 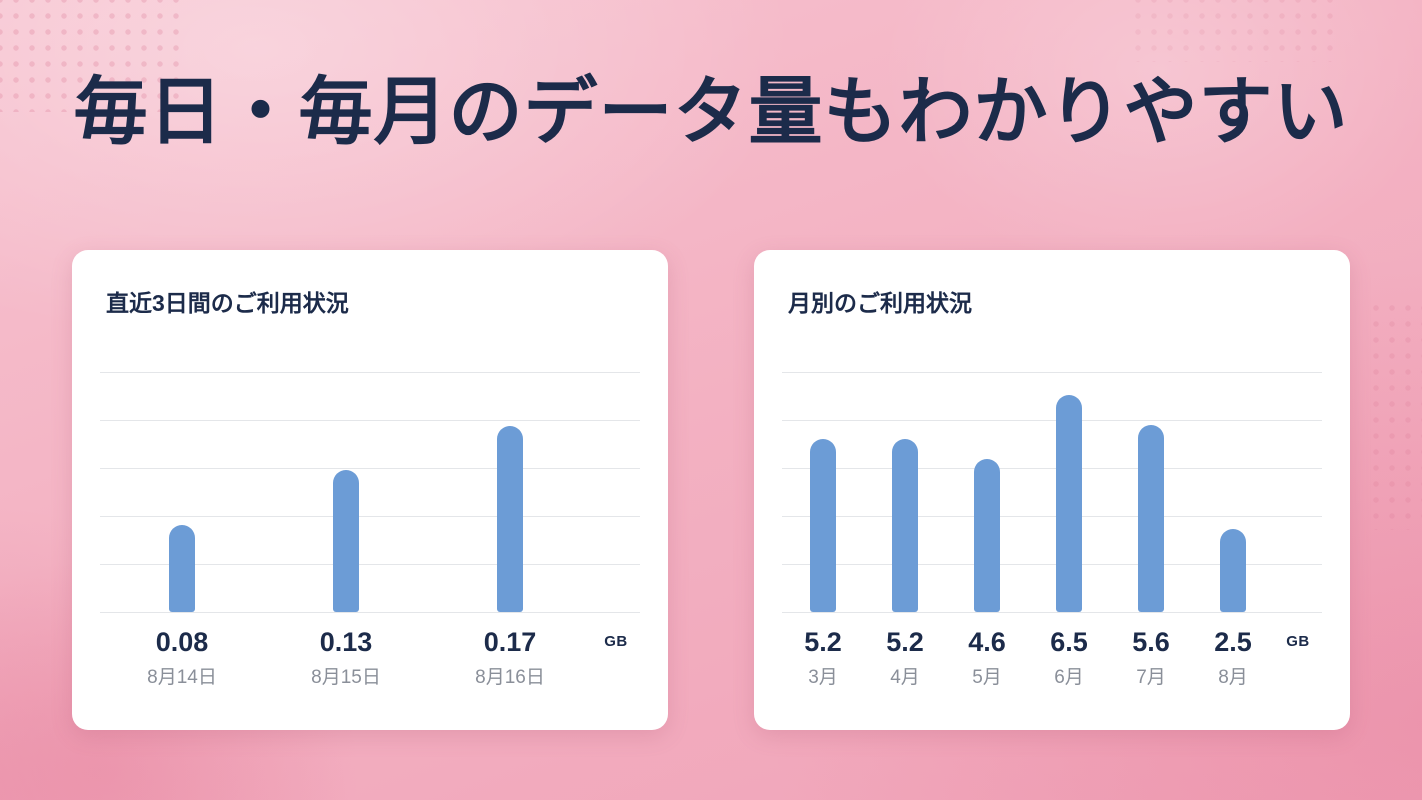 What do you see at coordinates (1069, 642) in the screenshot?
I see `bar-value-label: 6.5` at bounding box center [1069, 642].